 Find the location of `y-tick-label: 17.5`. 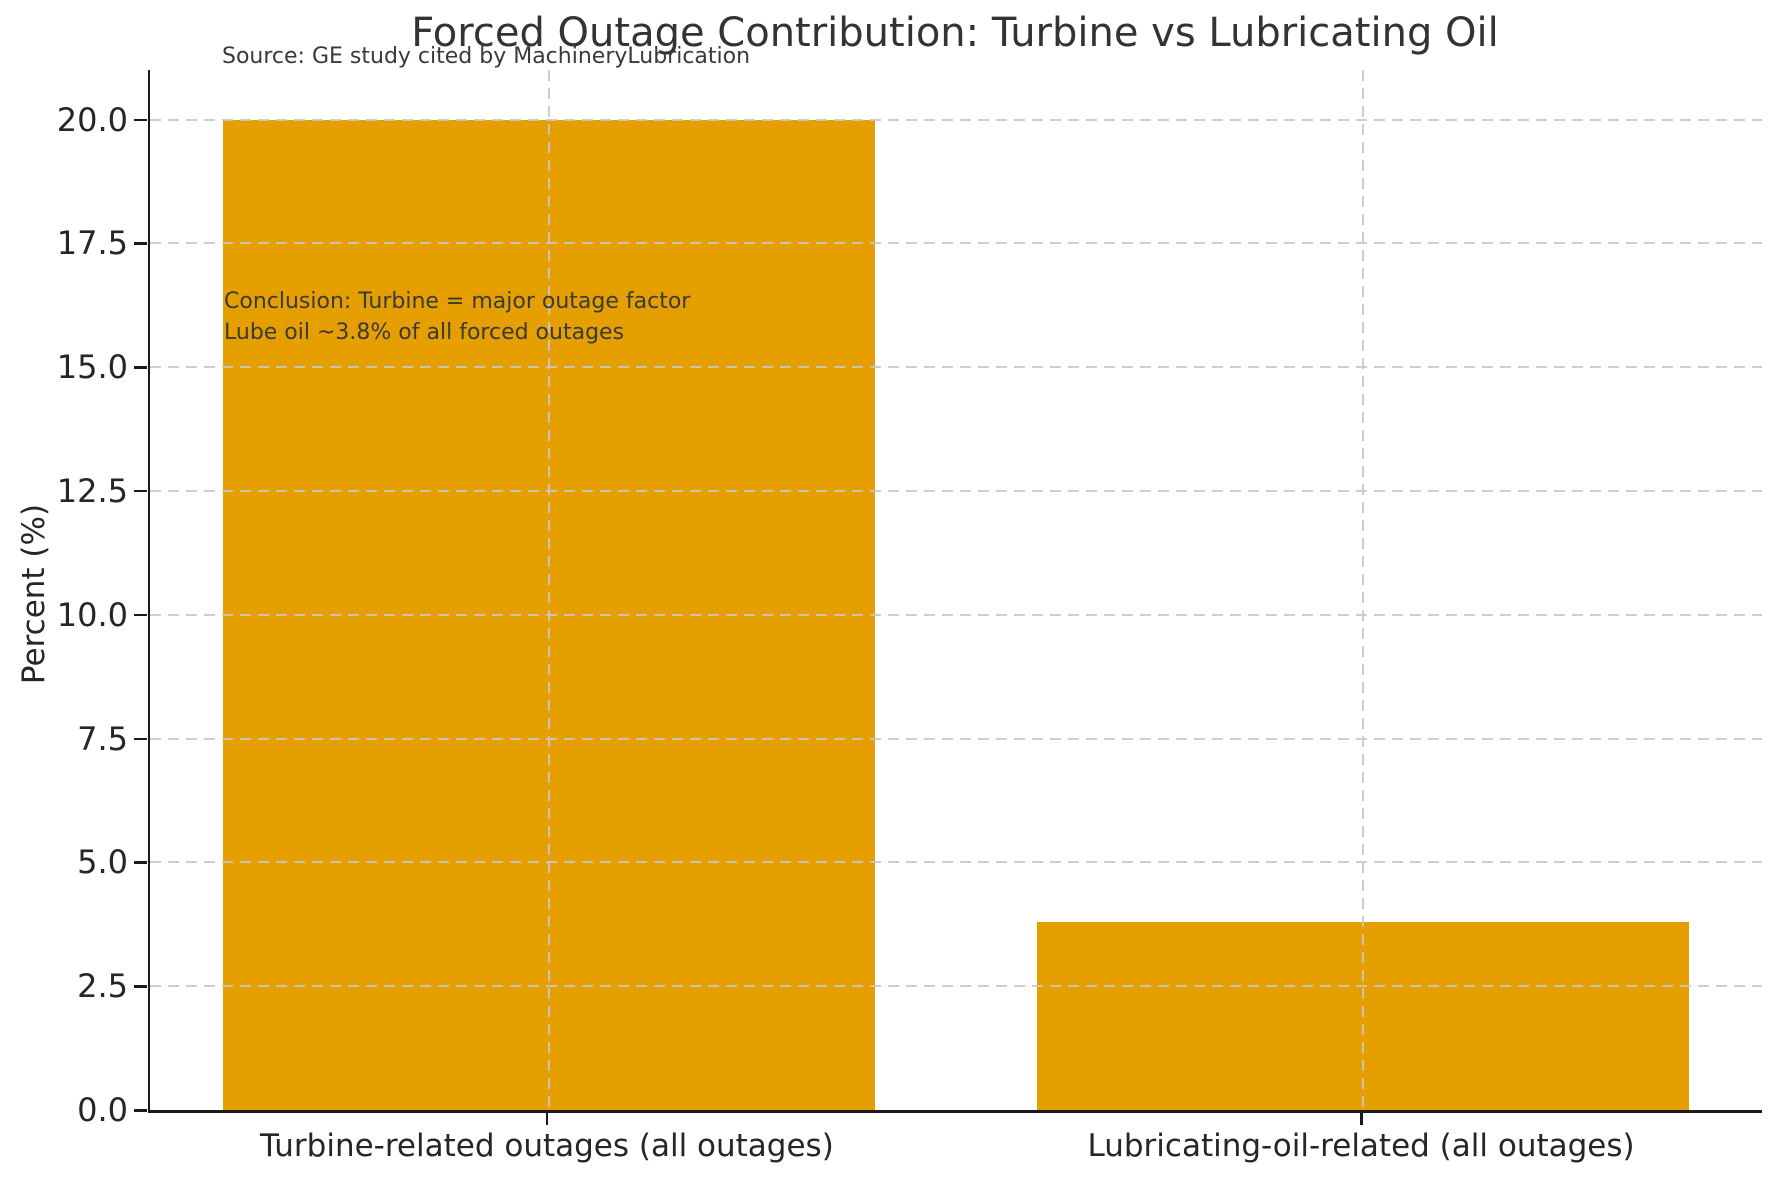

y-tick-label: 17.5 is located at coordinates (92, 243).